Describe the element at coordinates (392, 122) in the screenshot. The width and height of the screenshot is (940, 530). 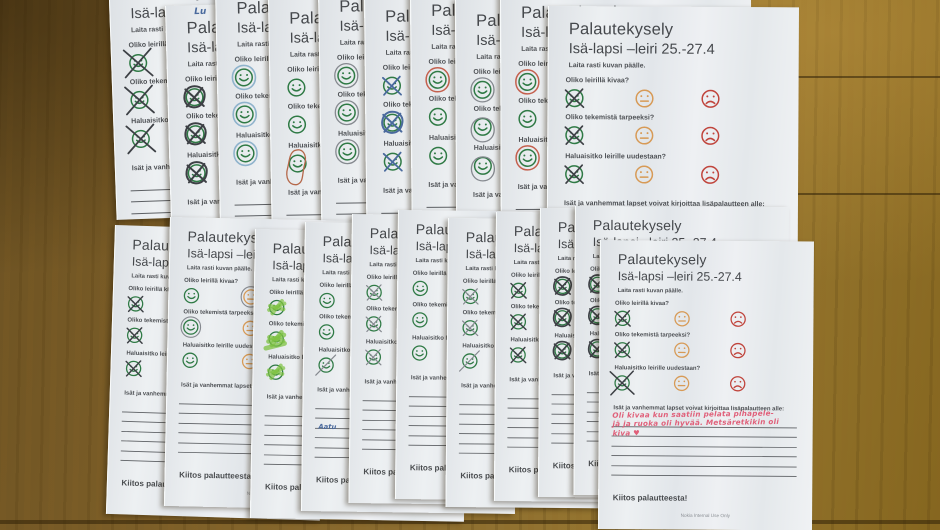
I see `mark-x-heavy-blue-icon` at that location.